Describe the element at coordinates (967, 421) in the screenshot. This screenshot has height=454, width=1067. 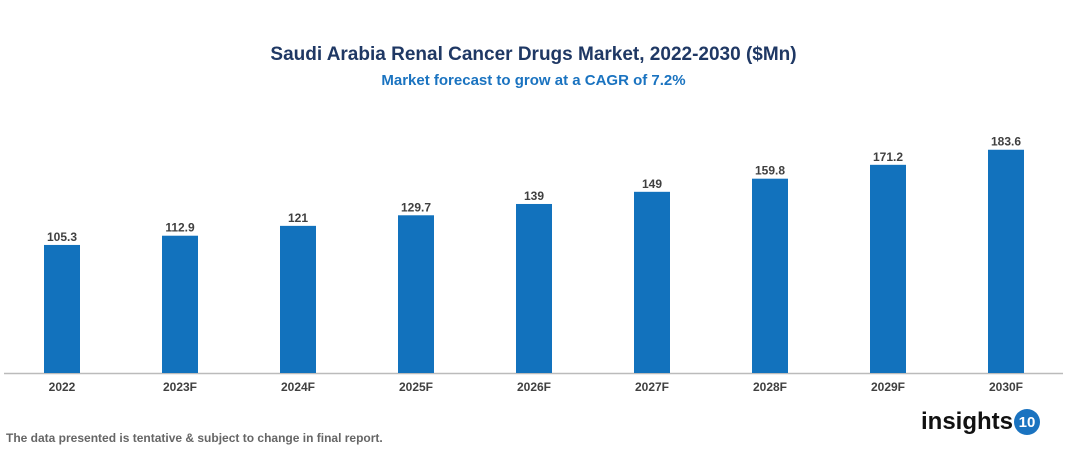
I see `logo-text: insights` at that location.